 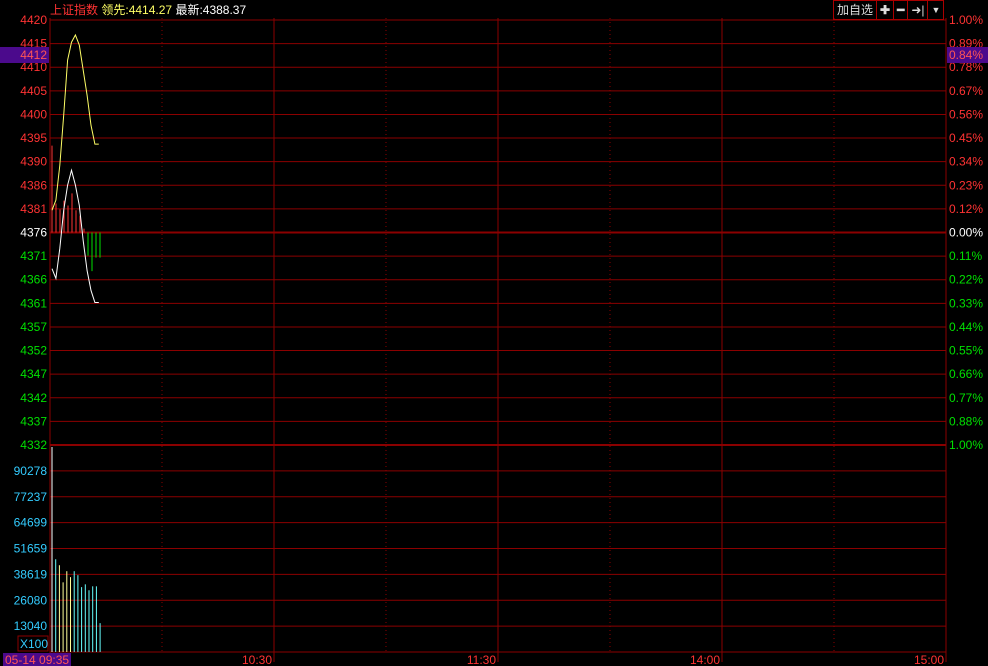 I want to click on percent-tick-label: 0.77%, so click(x=966, y=398).